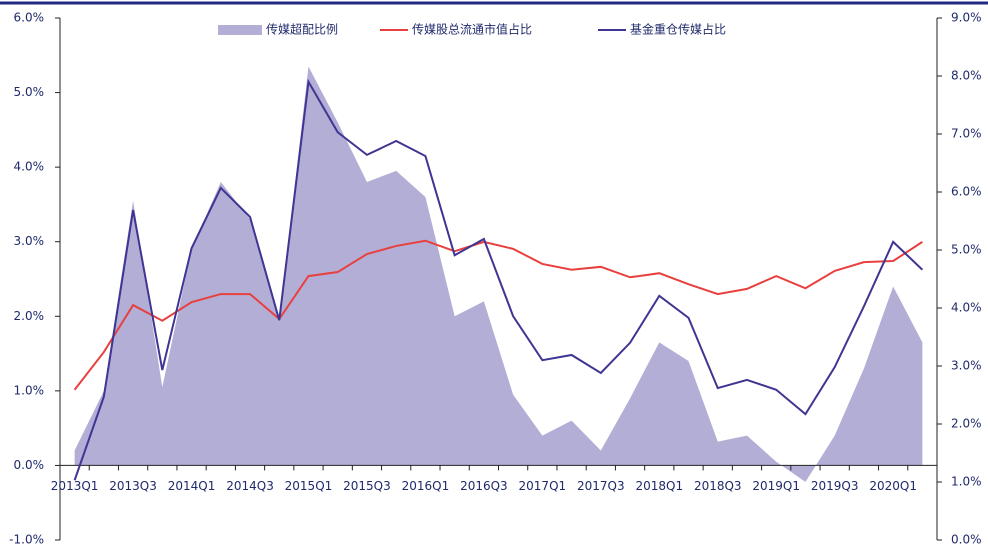 This screenshot has height=549, width=988. Describe the element at coordinates (367, 486) in the screenshot. I see `x-tick-label: 2015Q3` at that location.